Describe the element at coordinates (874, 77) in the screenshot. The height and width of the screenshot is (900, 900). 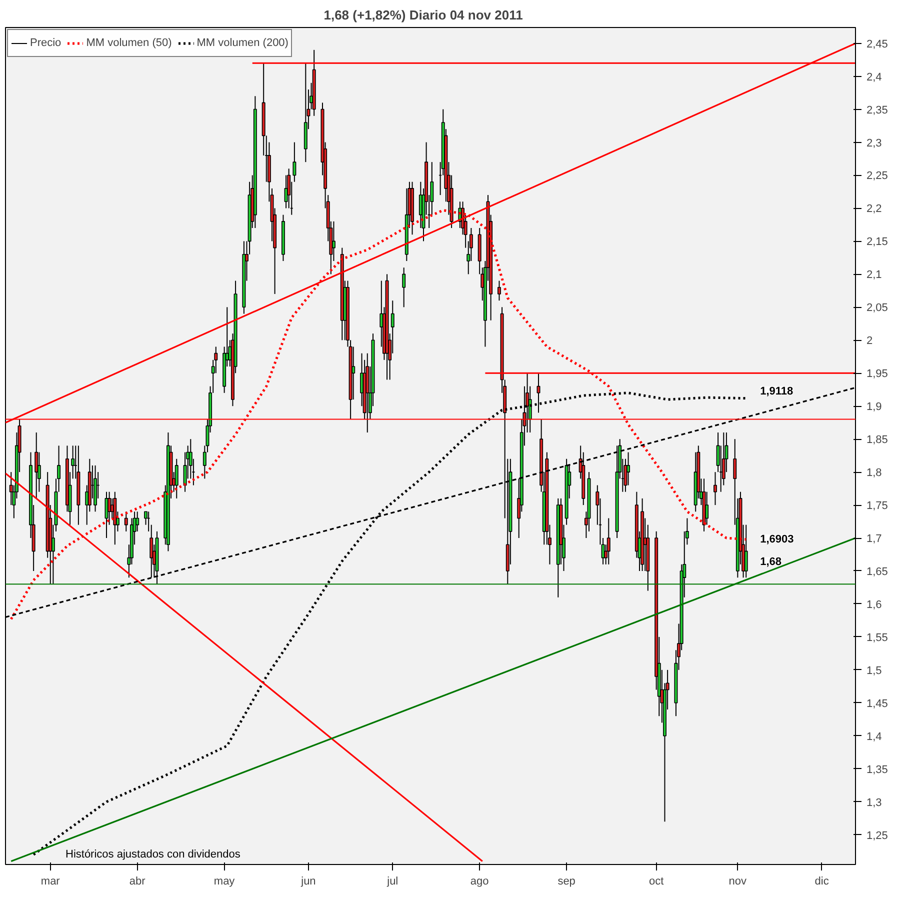
I see `y-tick-label: 2,4` at that location.